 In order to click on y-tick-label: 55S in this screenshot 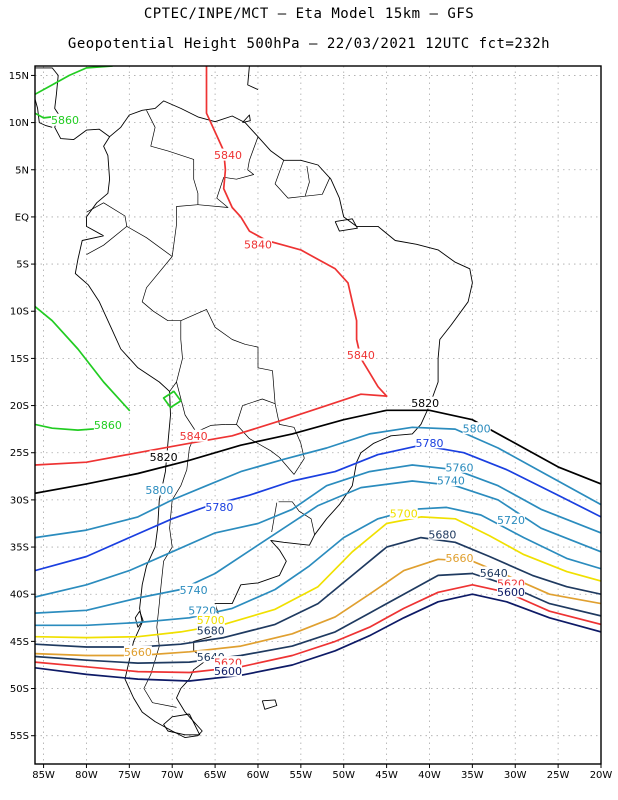, I will do `click(19, 736)`.